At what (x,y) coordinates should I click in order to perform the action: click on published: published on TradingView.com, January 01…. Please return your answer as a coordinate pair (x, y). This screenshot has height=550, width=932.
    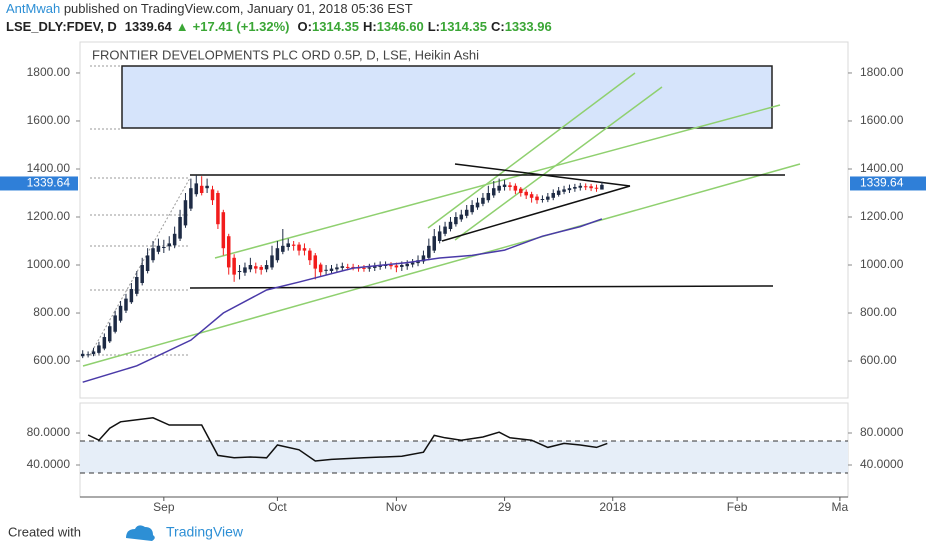
    Looking at the image, I should click on (236, 8).